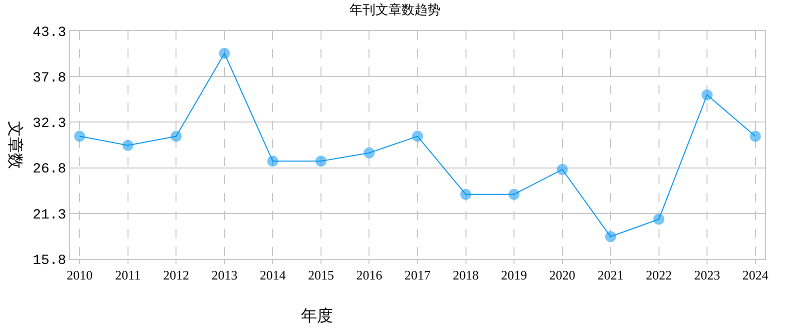 This screenshot has width=790, height=330. I want to click on x-tick-label: 2010, so click(79, 275).